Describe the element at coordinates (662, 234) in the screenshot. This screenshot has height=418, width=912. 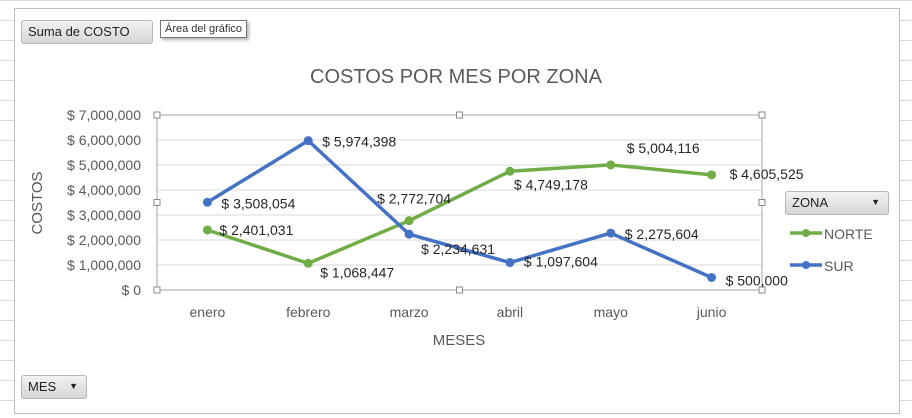
I see `data-label: $ 2,275,604` at that location.